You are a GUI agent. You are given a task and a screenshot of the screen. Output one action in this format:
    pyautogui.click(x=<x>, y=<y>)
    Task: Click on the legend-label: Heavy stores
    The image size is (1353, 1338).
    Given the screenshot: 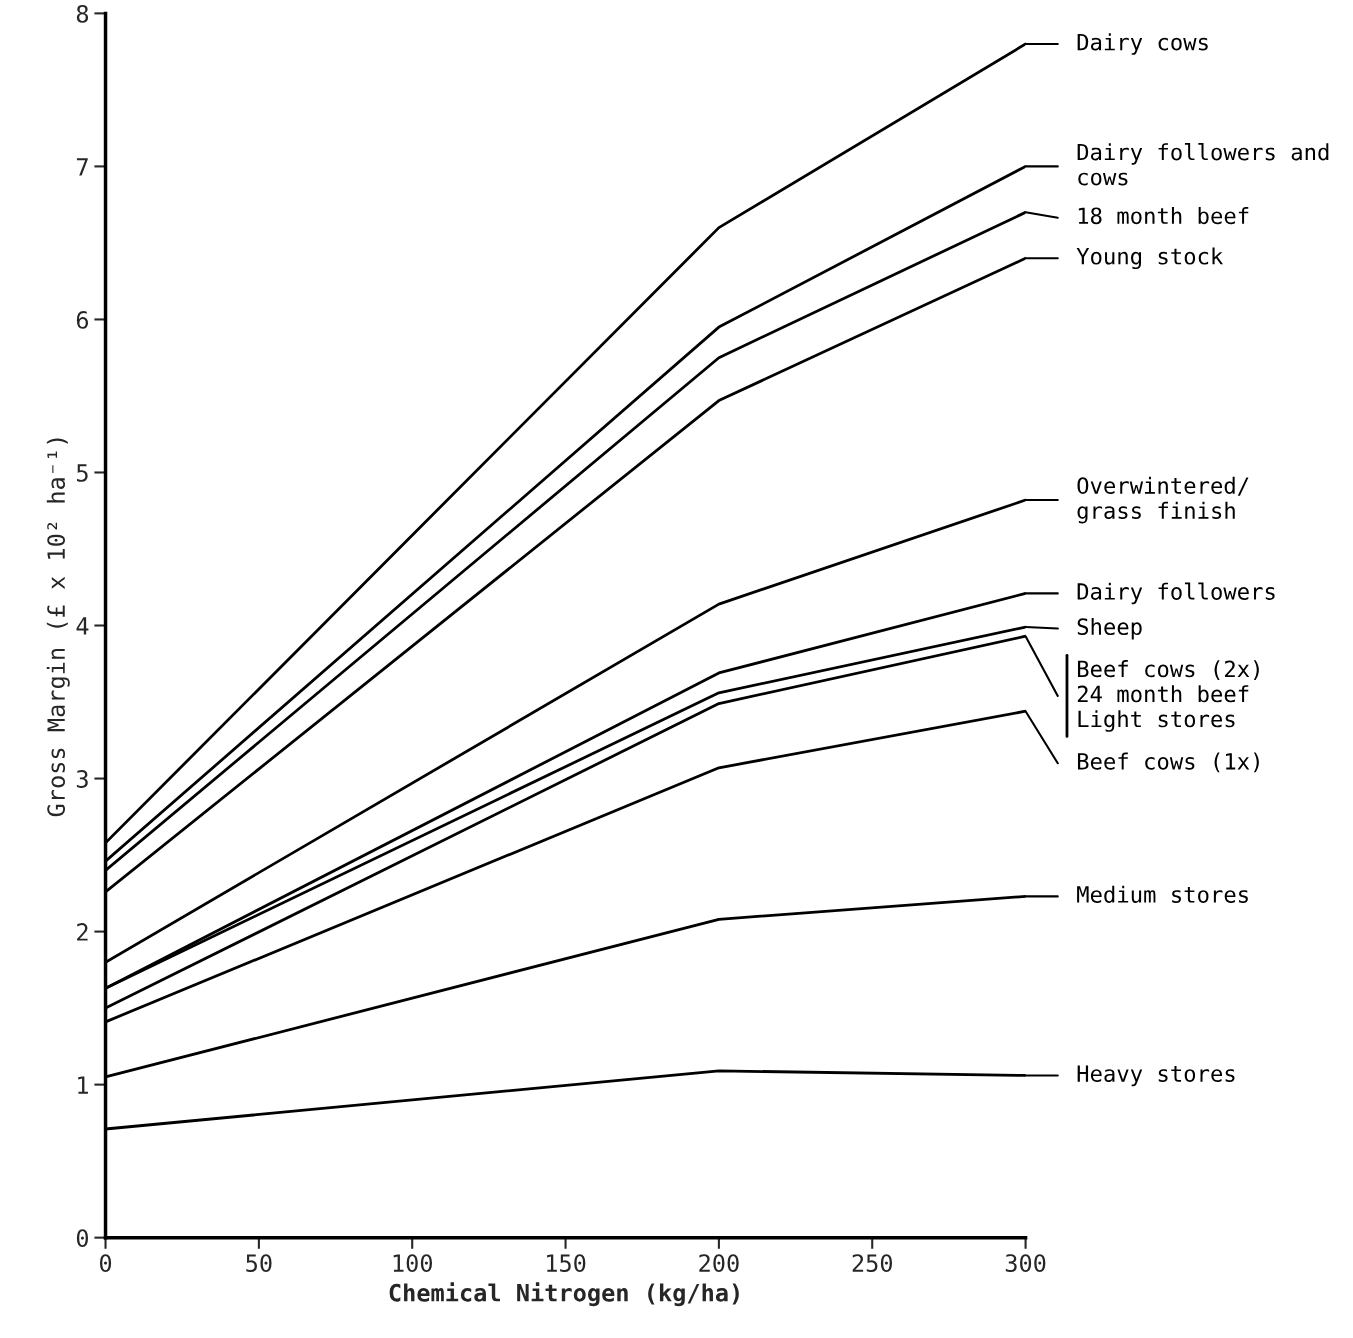 What is the action you would take?
    pyautogui.click(x=1156, y=1076)
    